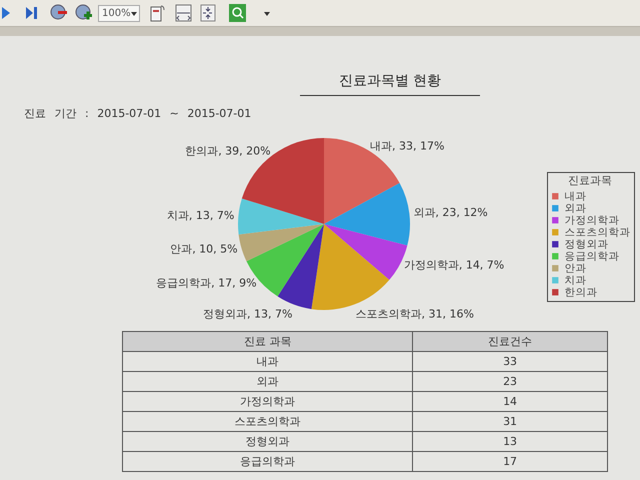 The image size is (640, 480). Describe the element at coordinates (454, 265) in the screenshot. I see `data-label: 가정의학과, 14, 7%` at that location.